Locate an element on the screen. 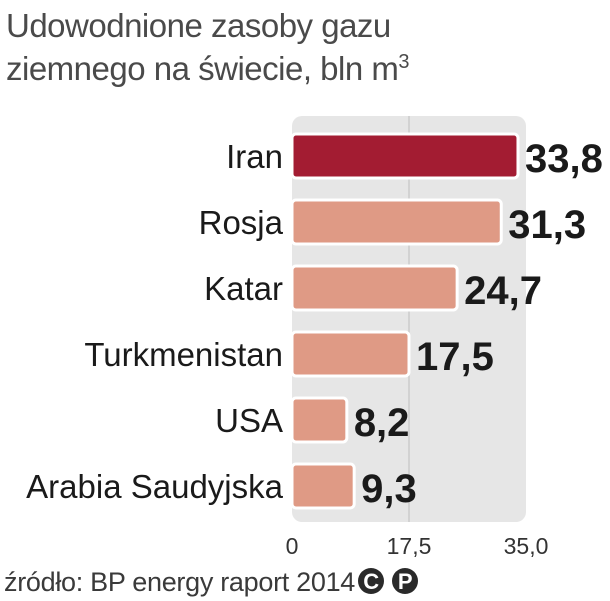 This screenshot has height=601, width=610. x-tick-label: 0 is located at coordinates (292, 546).